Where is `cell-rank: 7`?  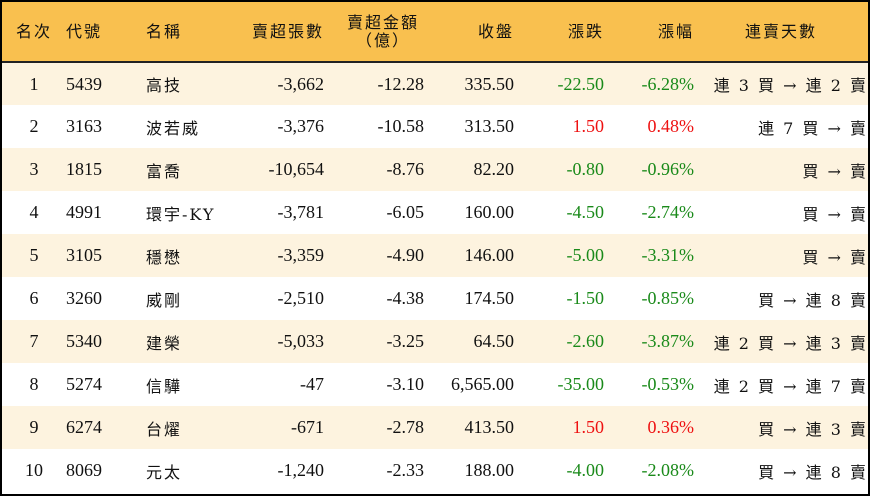
cell-rank: 7 is located at coordinates (34, 341).